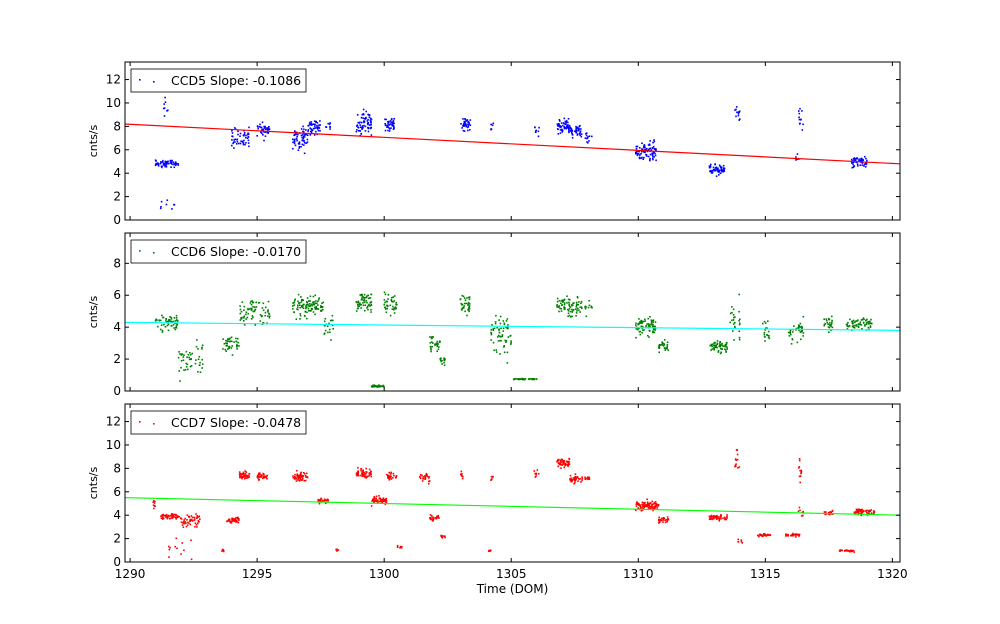 The image size is (1000, 624). I want to click on data-points, so click(511, 153).